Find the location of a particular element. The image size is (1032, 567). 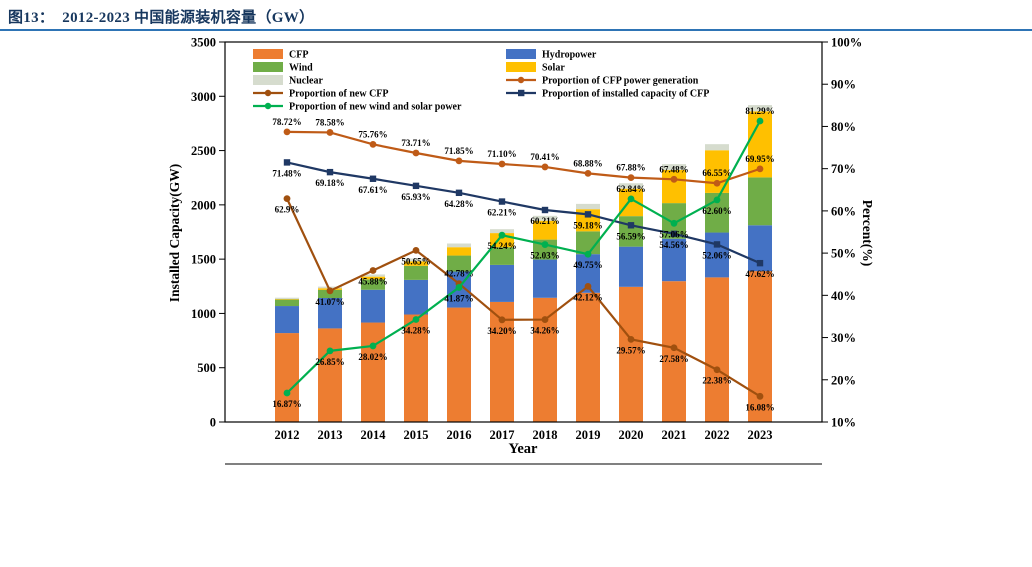

left-tick-label: 3000 is located at coordinates (203, 97).